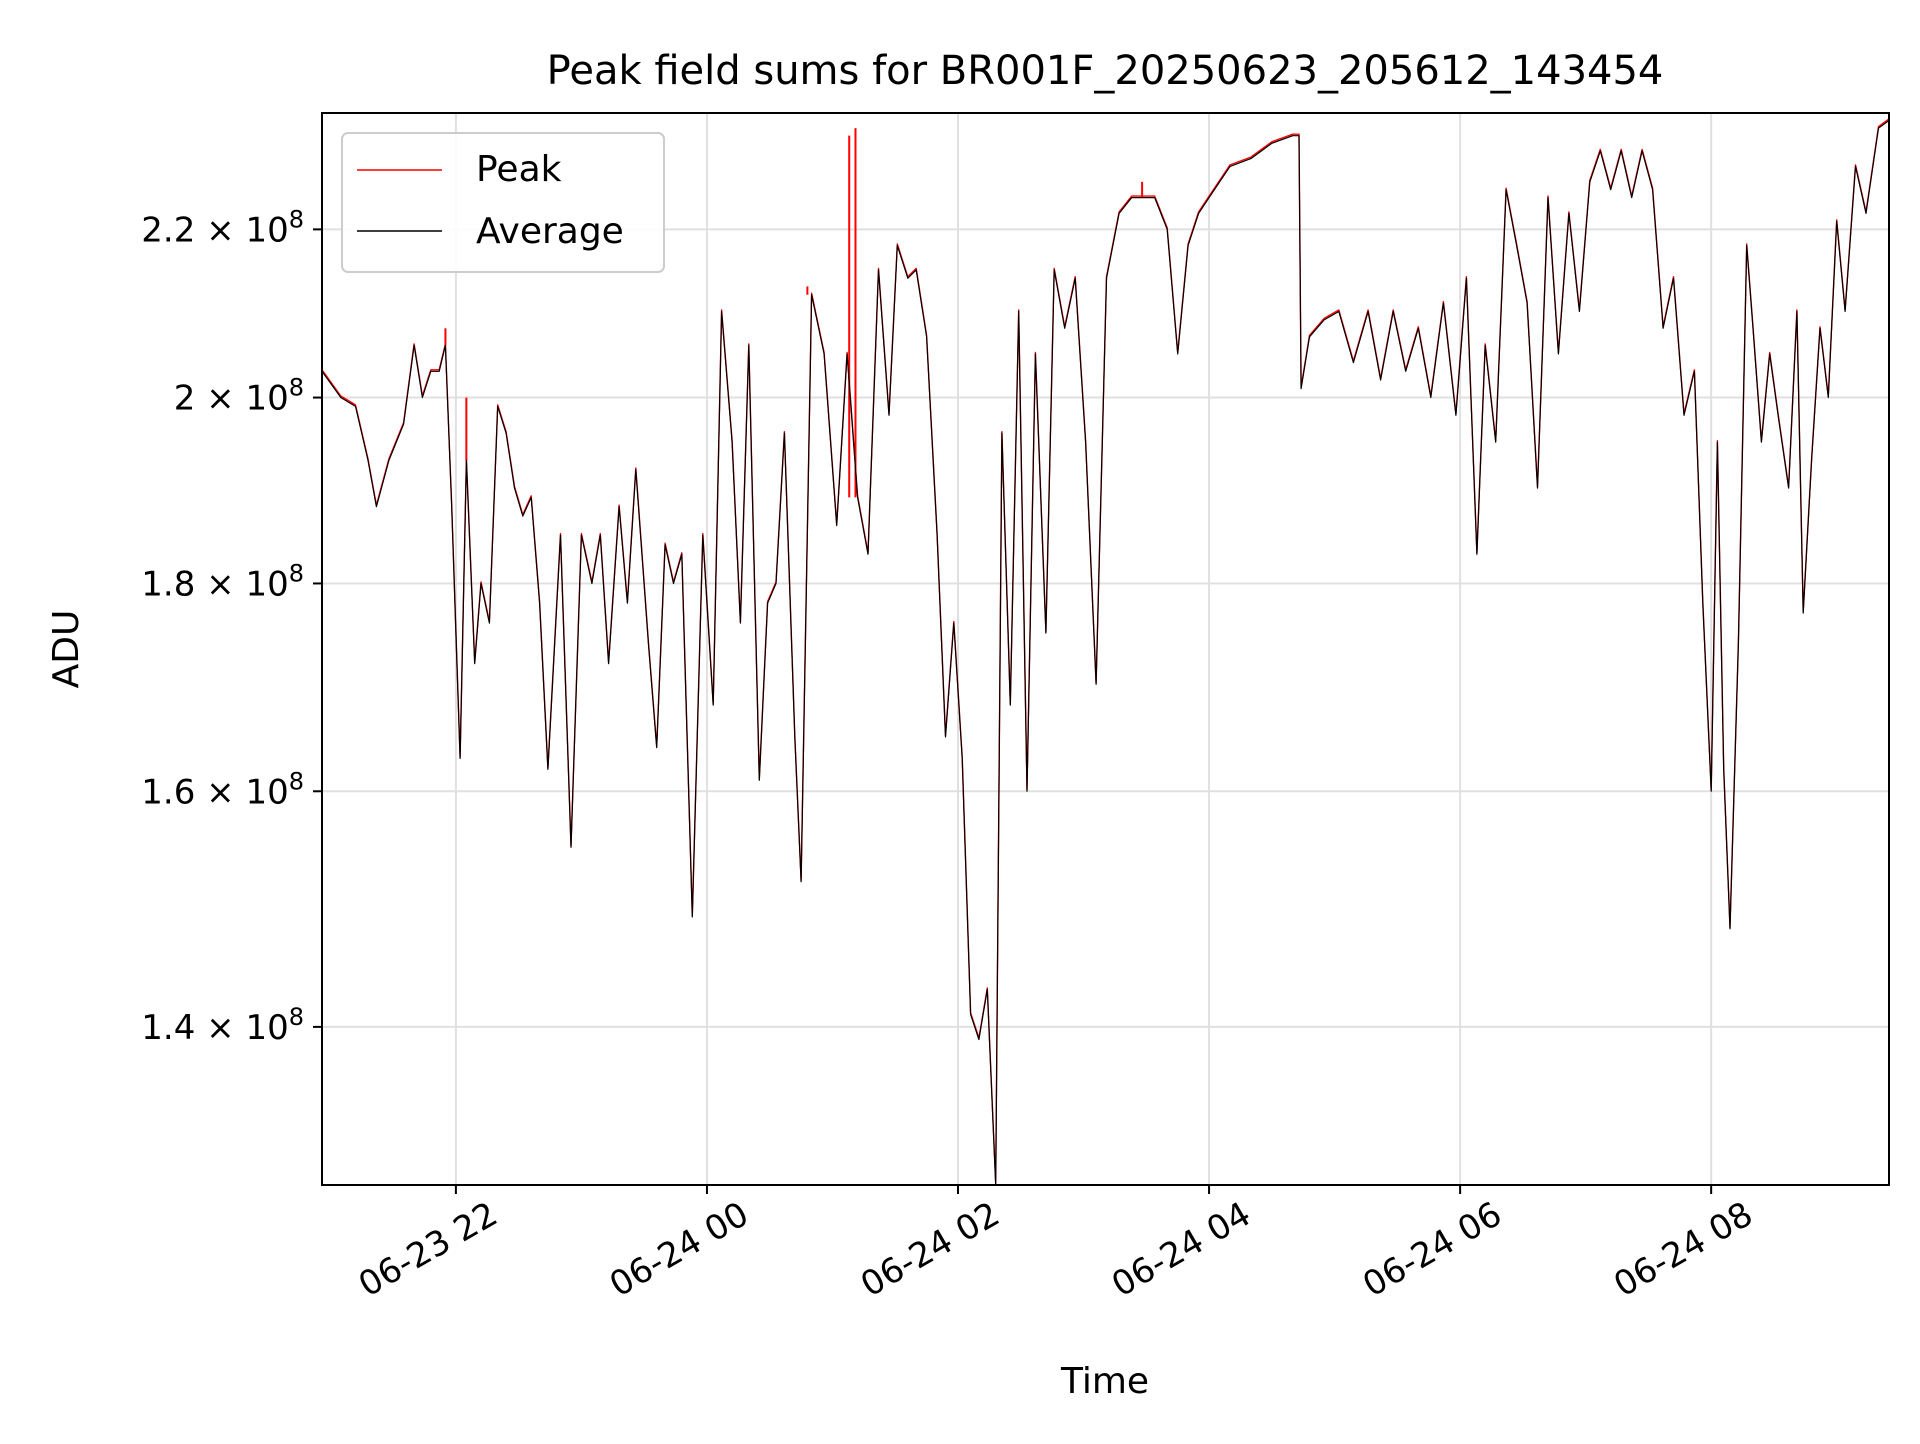 The width and height of the screenshot is (1920, 1444). Describe the element at coordinates (930, 1249) in the screenshot. I see `x-tick-label: 06-24 02` at that location.